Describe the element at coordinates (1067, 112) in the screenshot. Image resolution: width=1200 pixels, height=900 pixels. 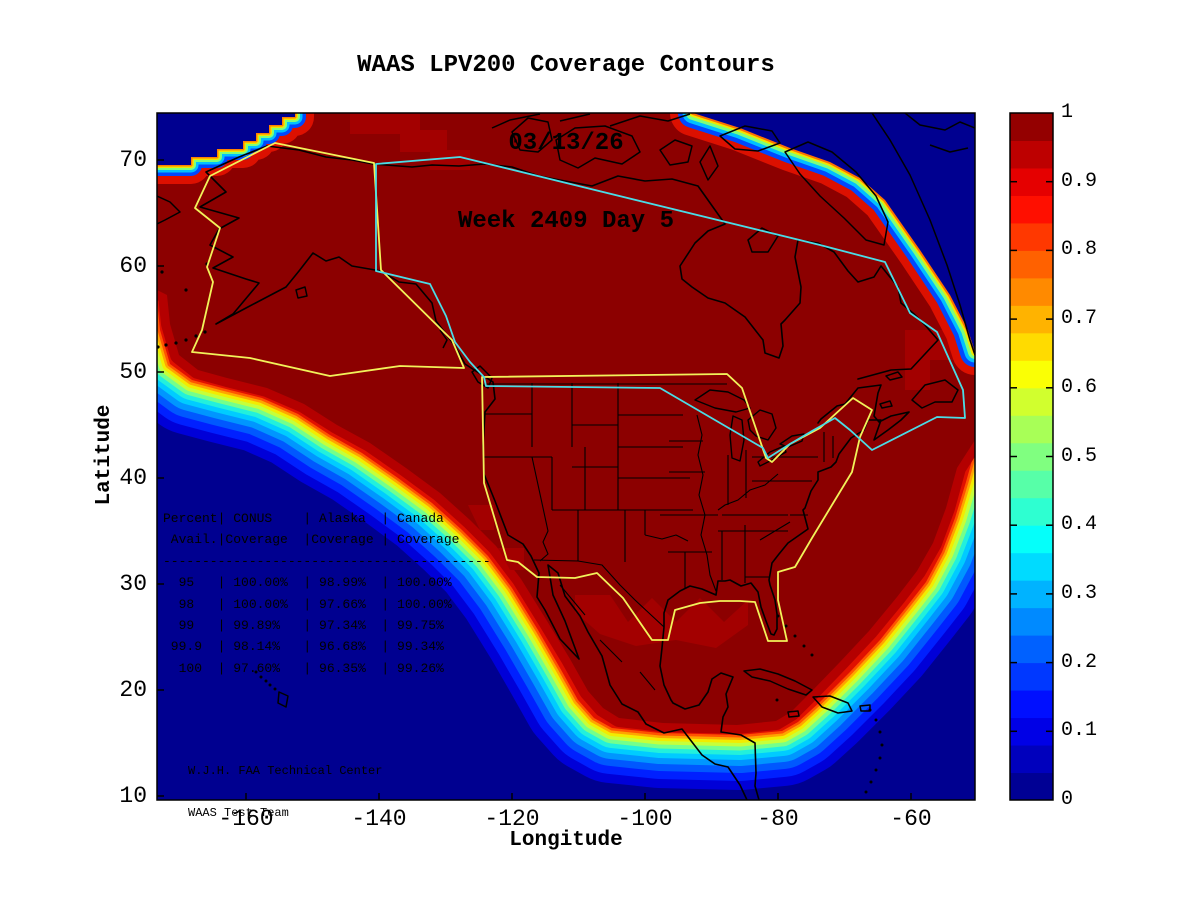
I see `colorbar-tick-label: 1` at that location.